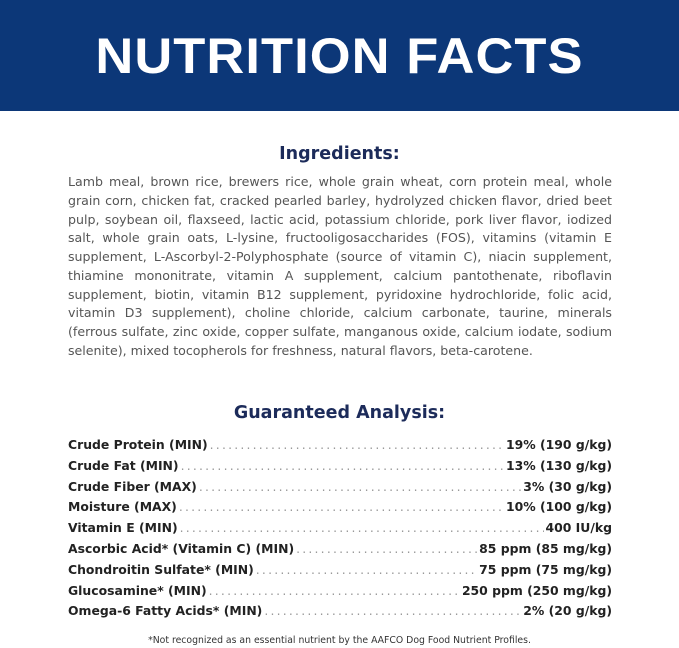  What do you see at coordinates (579, 528) in the screenshot?
I see `nutrient-value: 400 IU/kg` at bounding box center [579, 528].